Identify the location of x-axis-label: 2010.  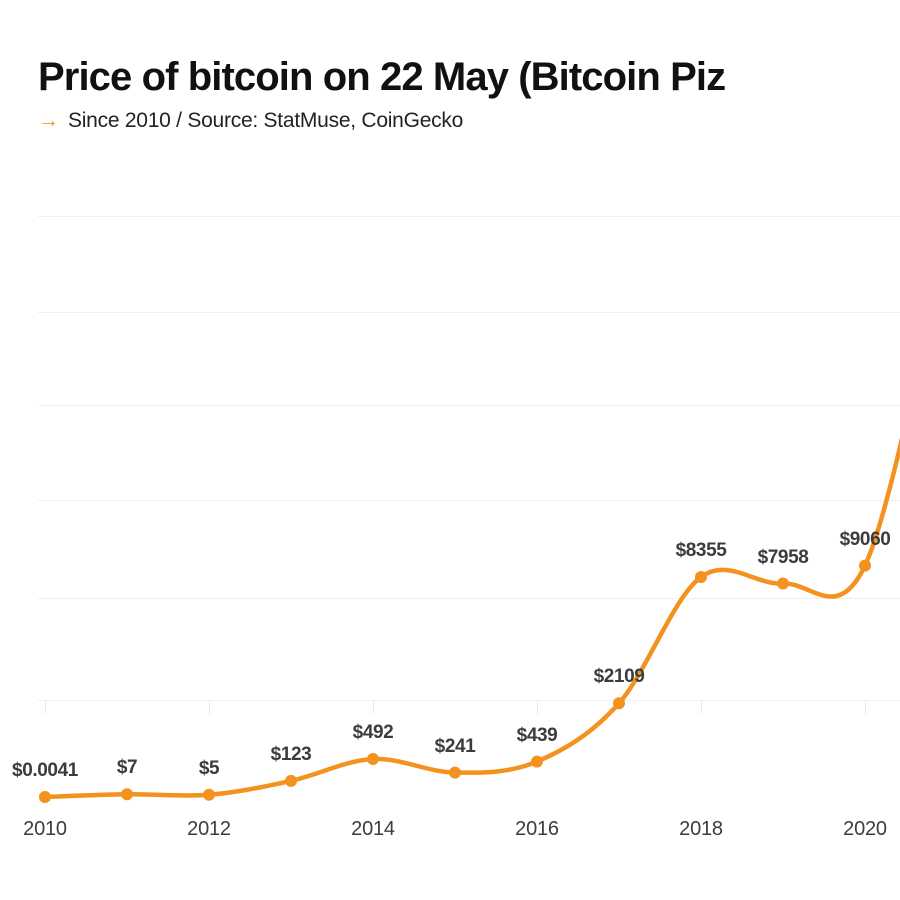
(45, 829).